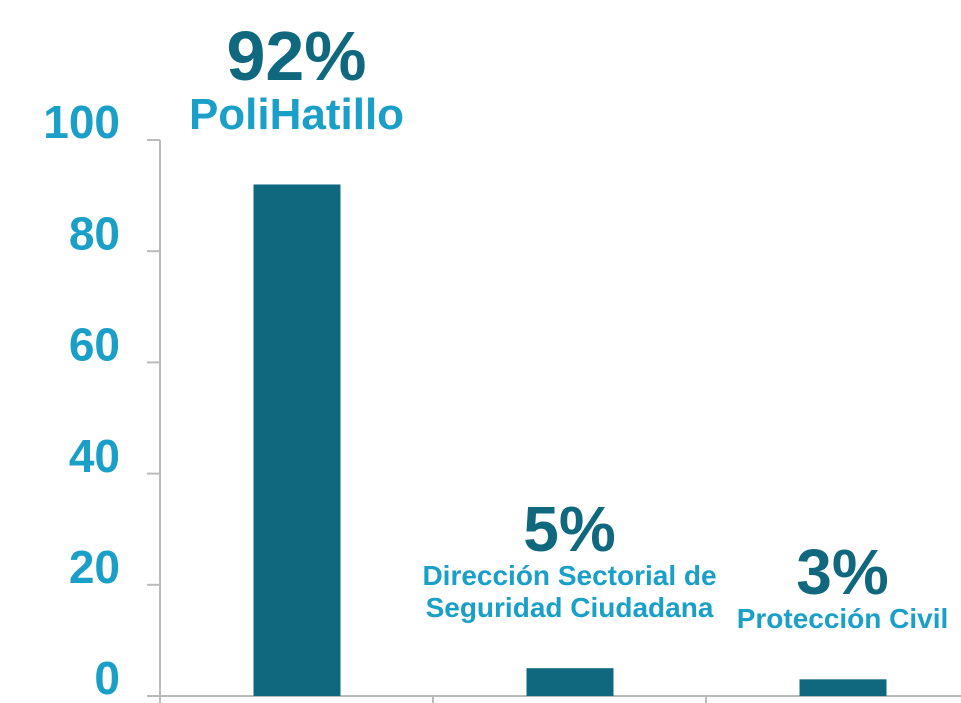  What do you see at coordinates (107, 677) in the screenshot?
I see `y-tick-label: 0` at bounding box center [107, 677].